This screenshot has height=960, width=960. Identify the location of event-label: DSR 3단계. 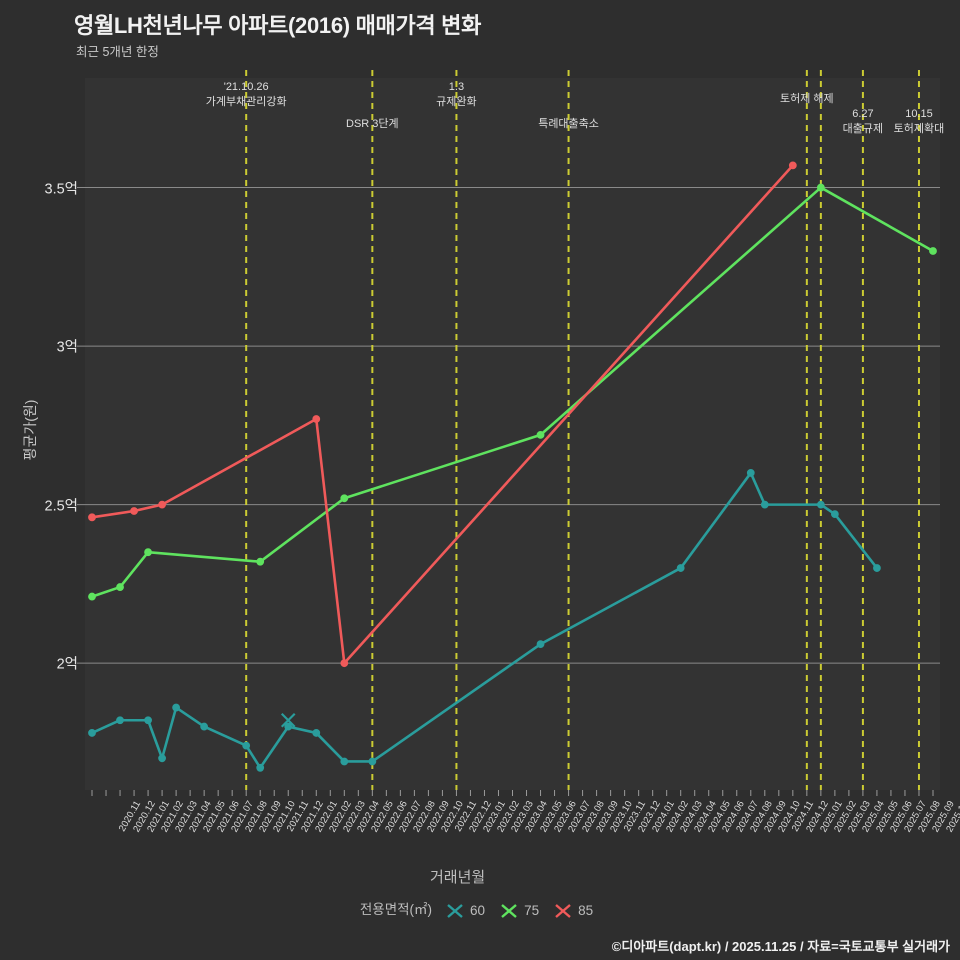
(372, 124).